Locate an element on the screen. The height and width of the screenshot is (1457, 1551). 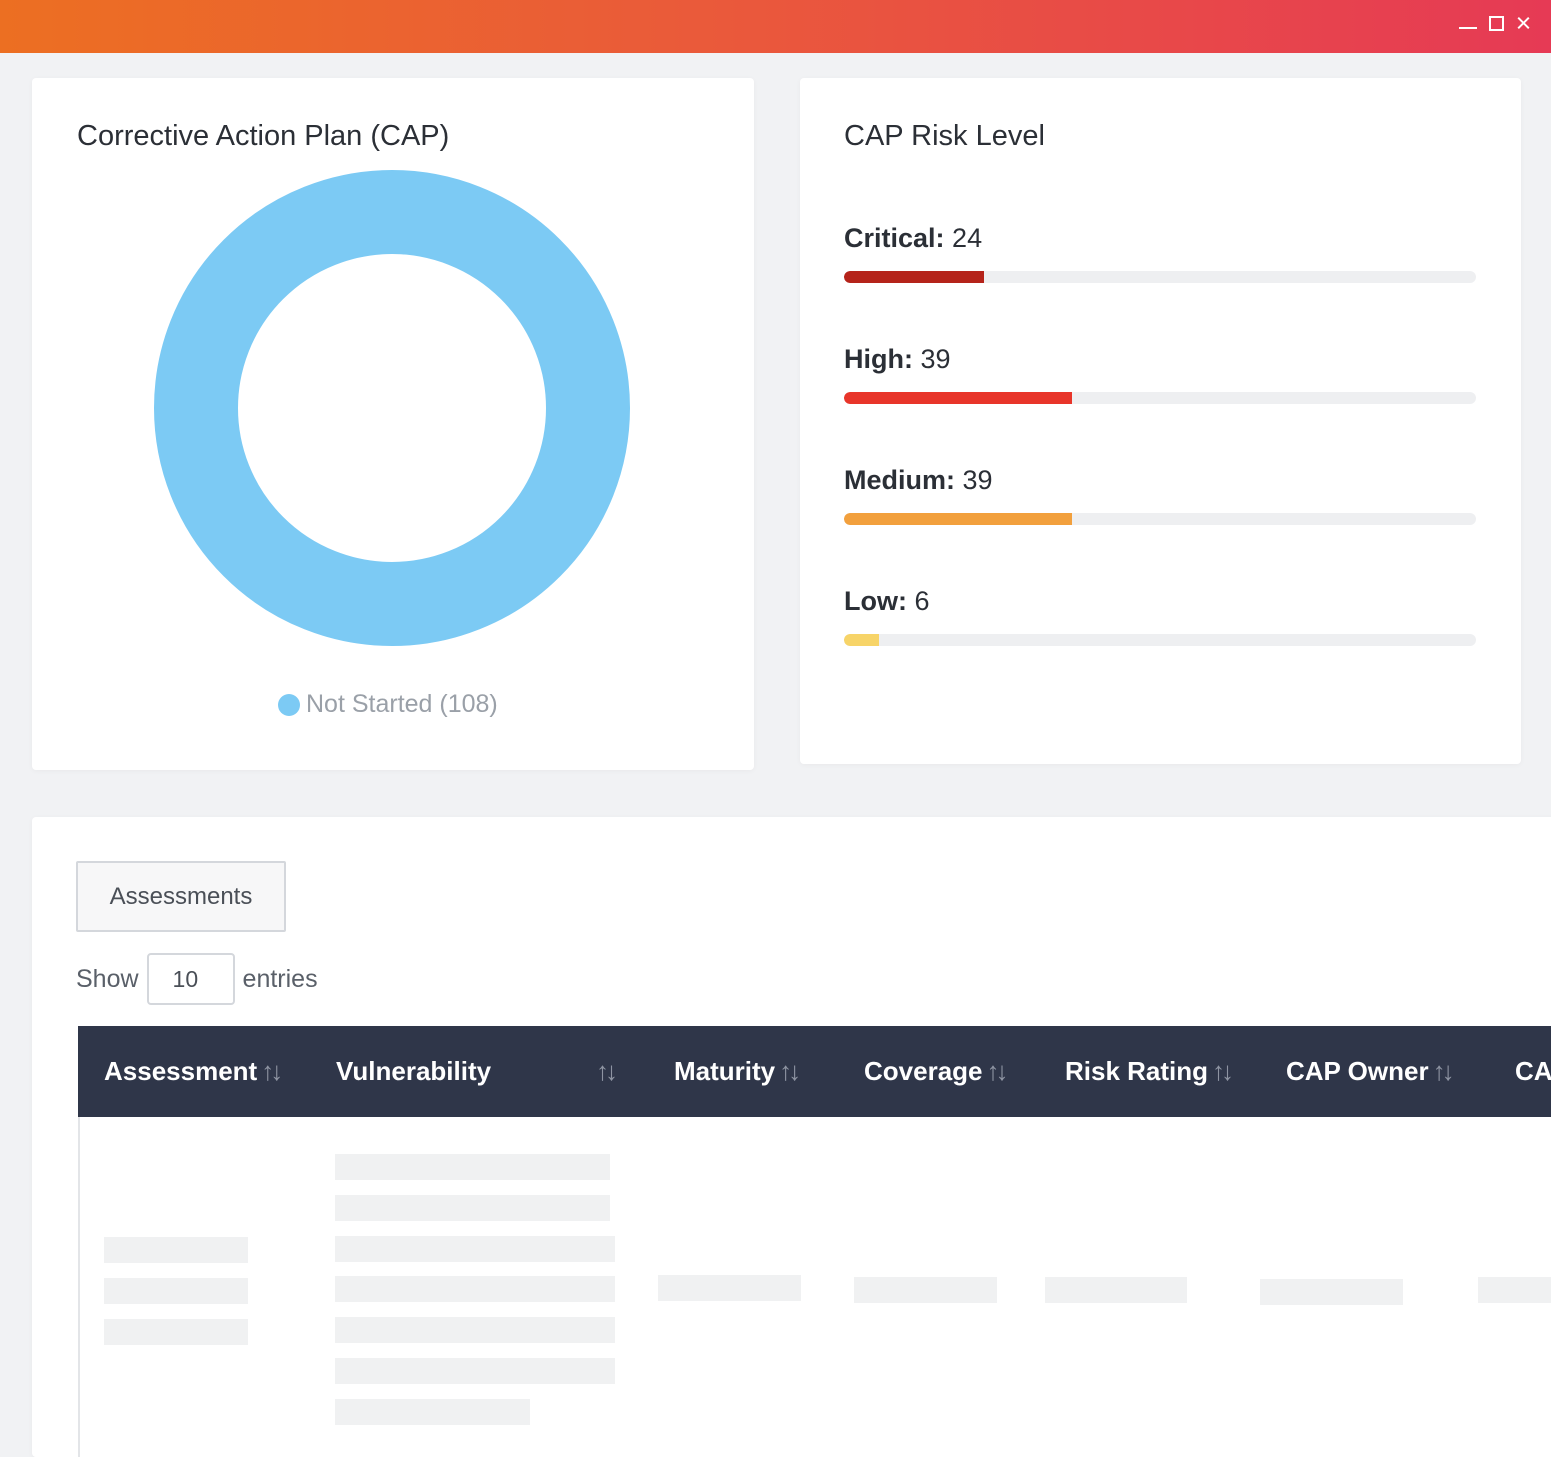
column-header-maturity: Maturity ↑↓ is located at coordinates (737, 1071).